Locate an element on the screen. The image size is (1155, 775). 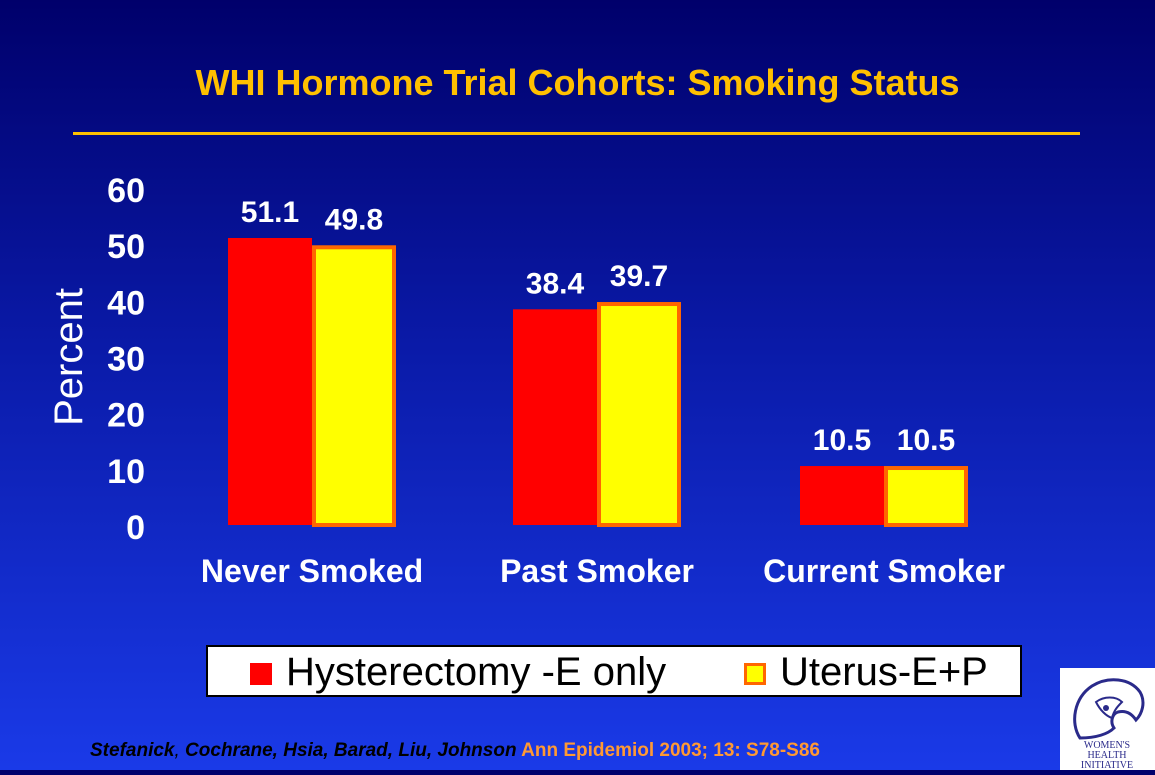
y-tick-label: 30 is located at coordinates (126, 360).